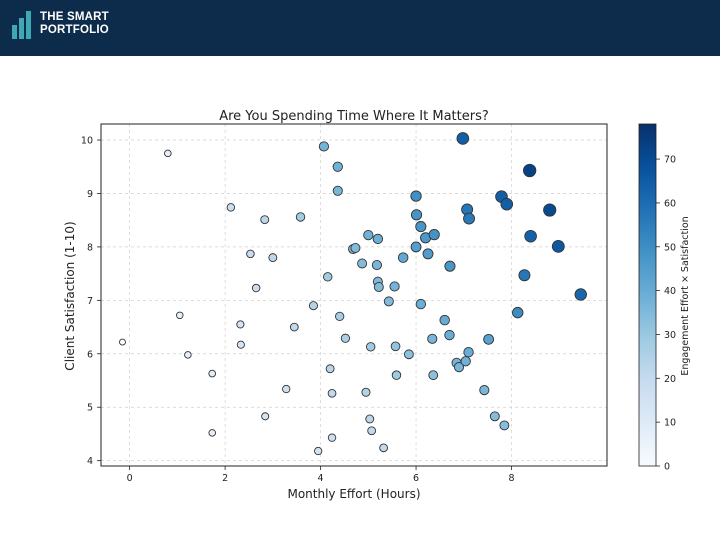  I want to click on y-axis-label: Client Satisfaction (1-10), so click(70, 295).